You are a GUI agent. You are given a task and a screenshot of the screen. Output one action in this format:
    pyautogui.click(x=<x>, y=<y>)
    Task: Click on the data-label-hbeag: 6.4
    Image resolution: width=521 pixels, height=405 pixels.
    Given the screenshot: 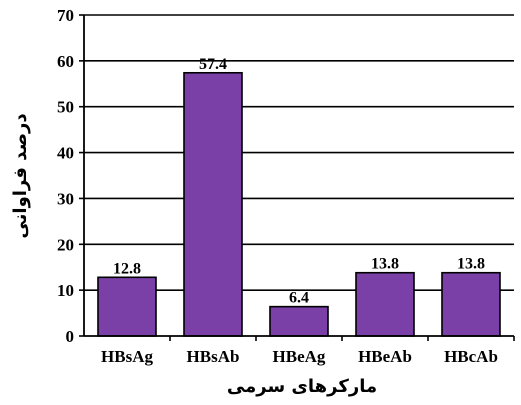 What is the action you would take?
    pyautogui.click(x=299, y=298)
    